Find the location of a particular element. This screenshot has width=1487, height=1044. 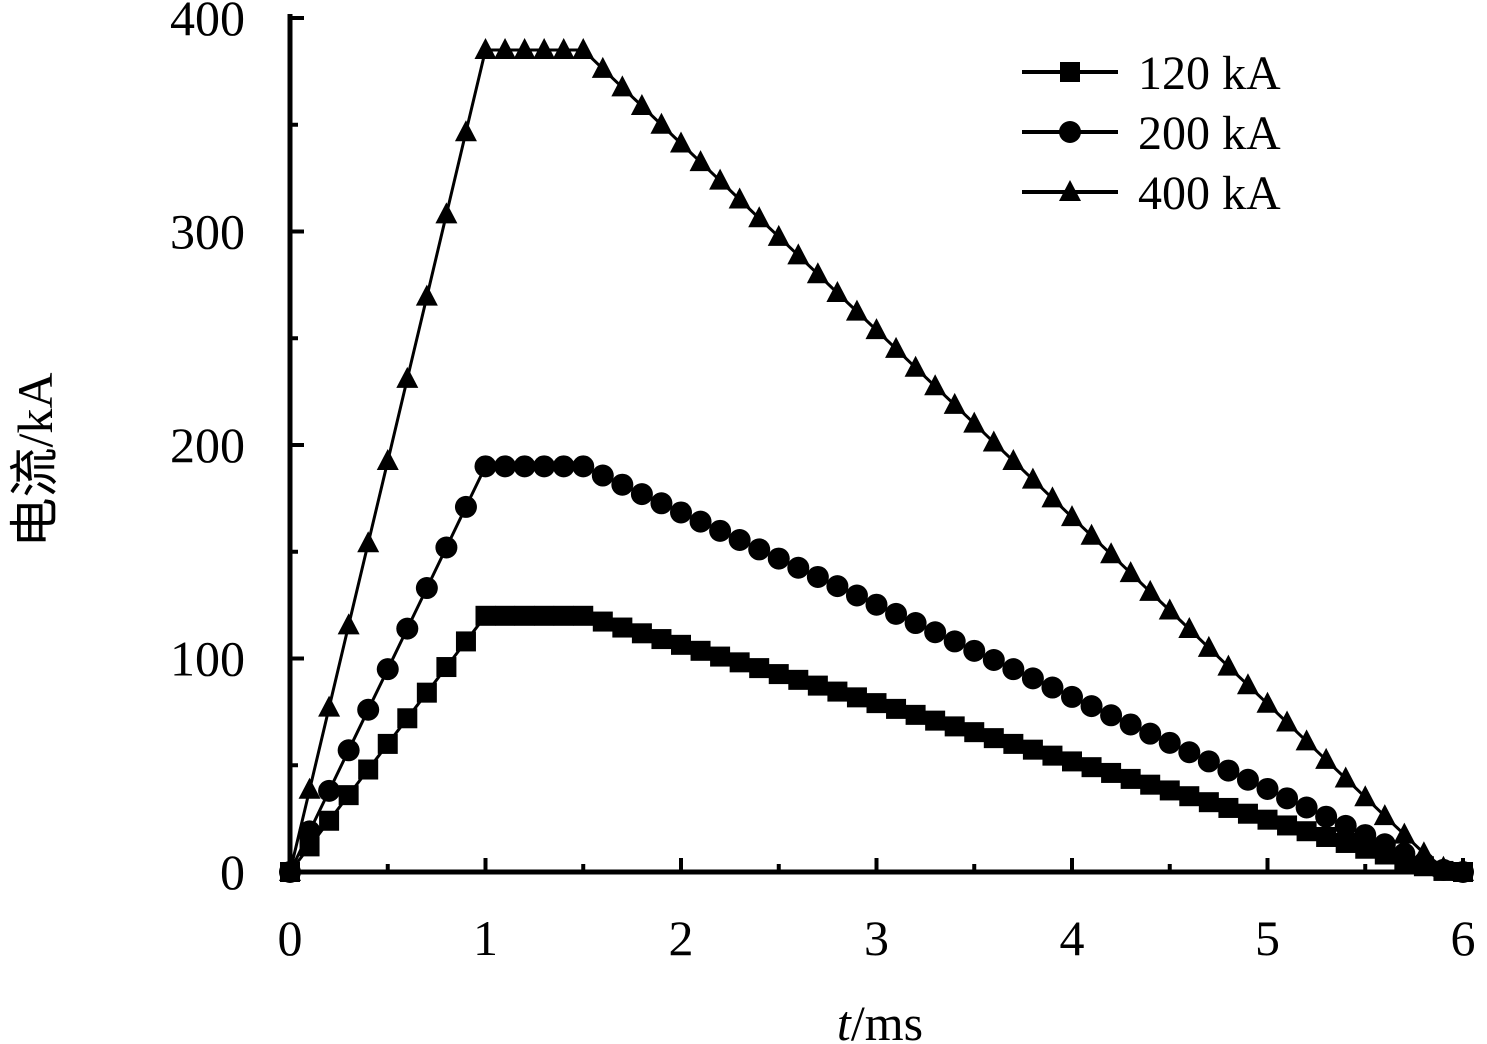

x-axis-title: t/ms is located at coordinates (880, 1019).